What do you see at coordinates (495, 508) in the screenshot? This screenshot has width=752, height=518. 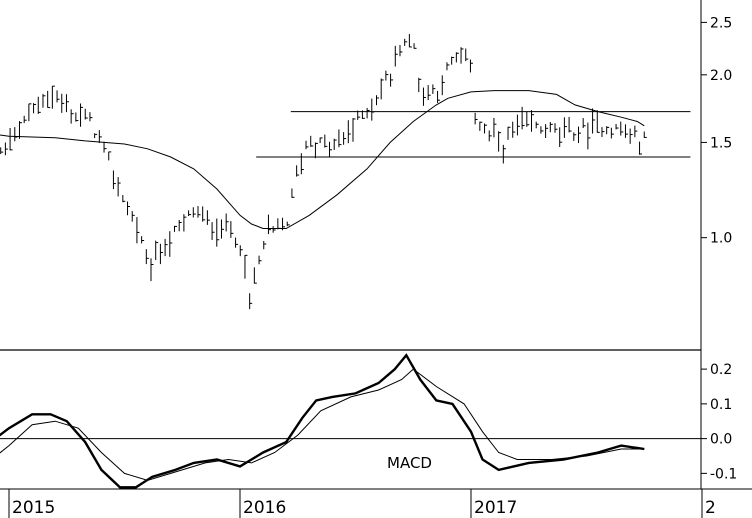 I see `x-tick-label: 2017` at bounding box center [495, 508].